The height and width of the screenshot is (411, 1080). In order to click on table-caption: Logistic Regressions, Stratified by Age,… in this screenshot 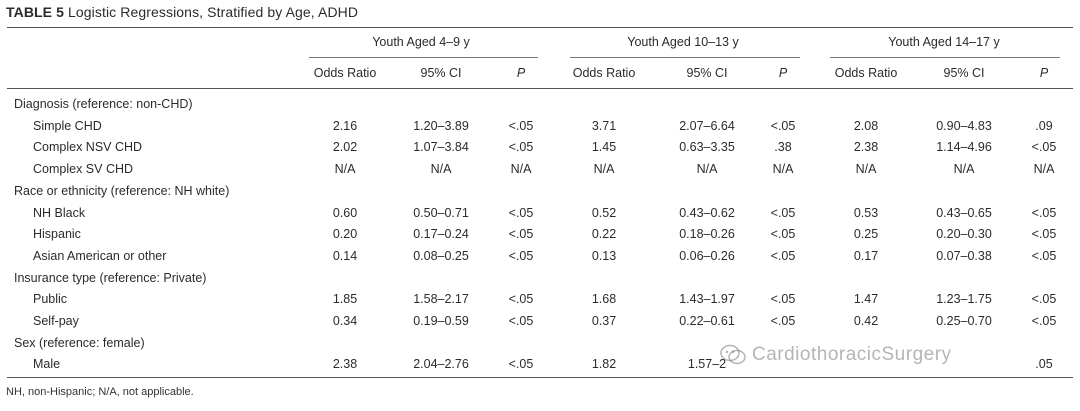, I will do `click(213, 12)`.